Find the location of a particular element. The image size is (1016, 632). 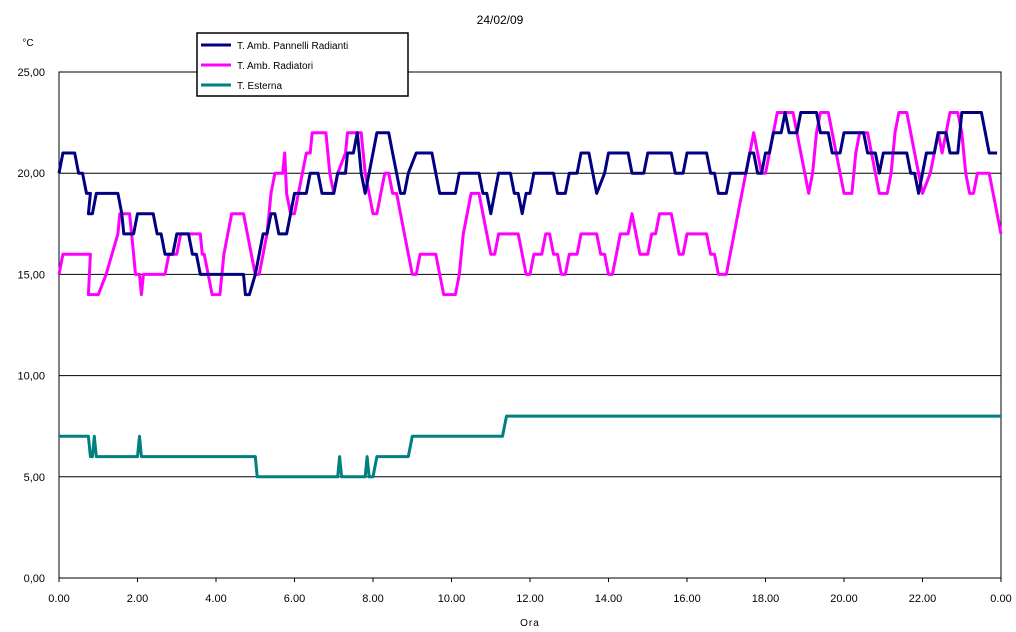

x-tick-label: 4.00 is located at coordinates (215, 599).